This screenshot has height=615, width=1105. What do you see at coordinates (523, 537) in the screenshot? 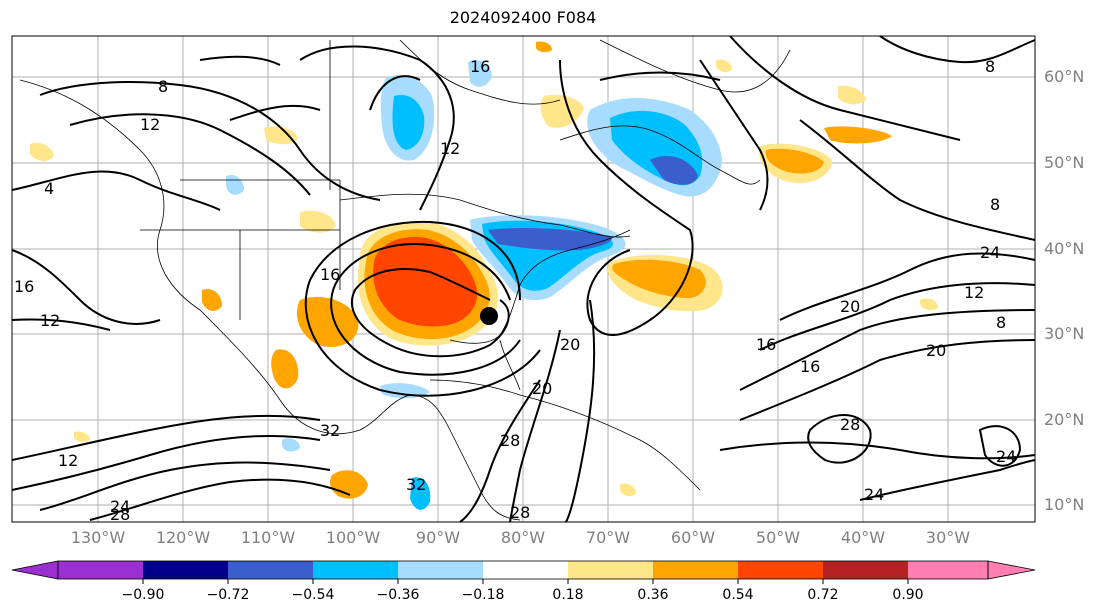
I see `lon-label: 80°W` at bounding box center [523, 537].